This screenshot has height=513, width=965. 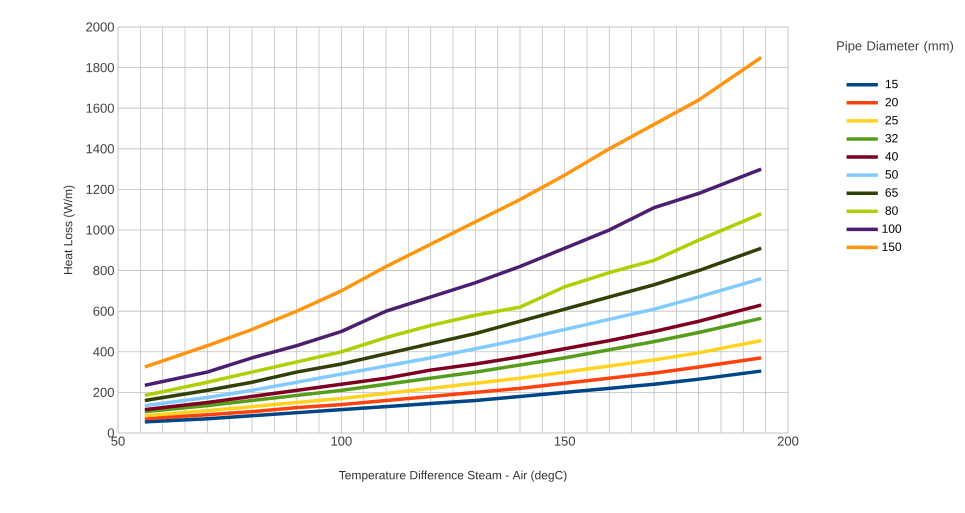 What do you see at coordinates (892, 102) in the screenshot?
I see `legend-label: 20` at bounding box center [892, 102].